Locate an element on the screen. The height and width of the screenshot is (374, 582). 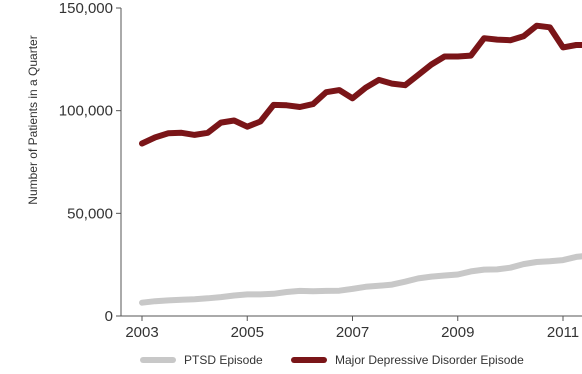
series-line is located at coordinates (360, 279).